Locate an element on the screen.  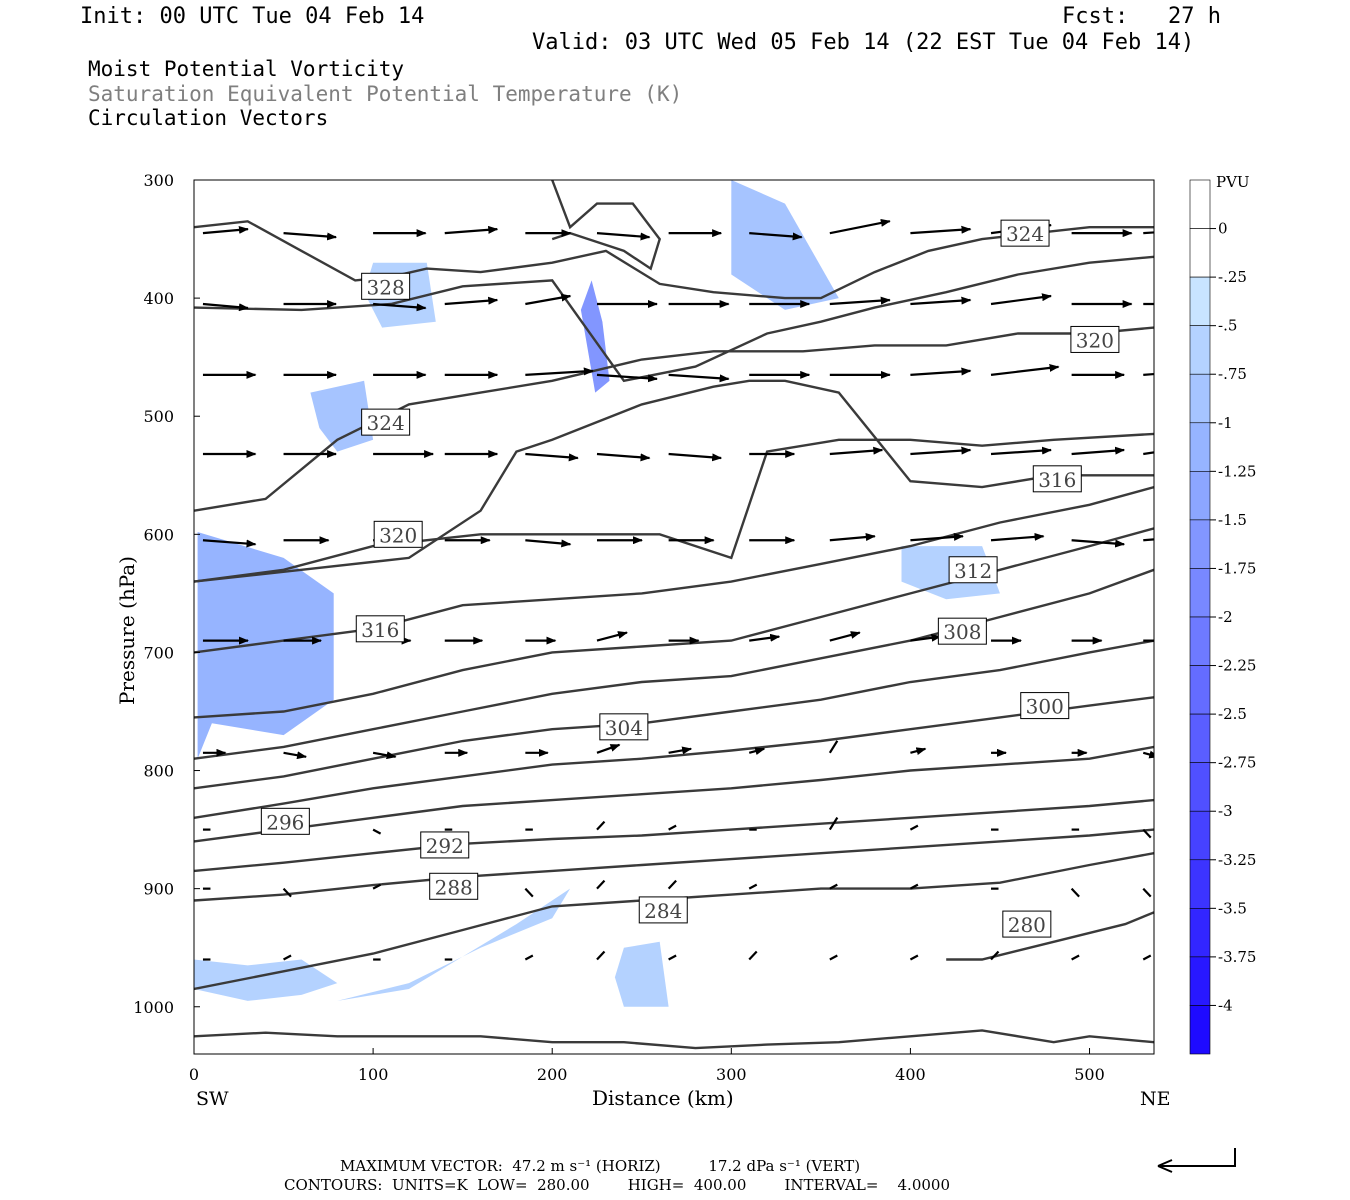
reference-vector-icon is located at coordinates (1197, 1157).